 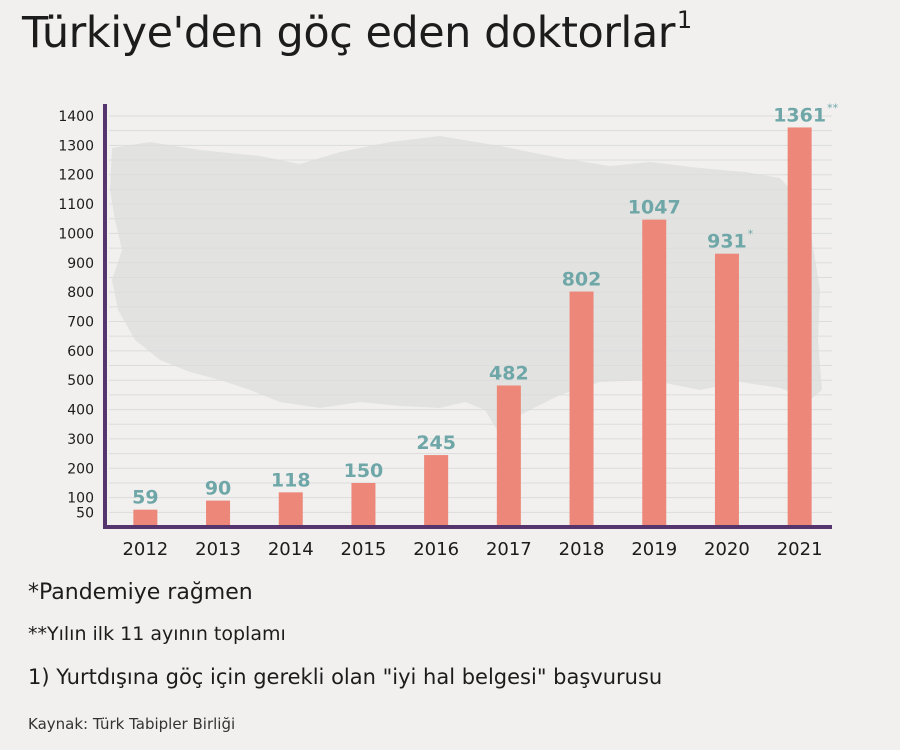 What do you see at coordinates (799, 327) in the screenshot?
I see `bar-2021` at bounding box center [799, 327].